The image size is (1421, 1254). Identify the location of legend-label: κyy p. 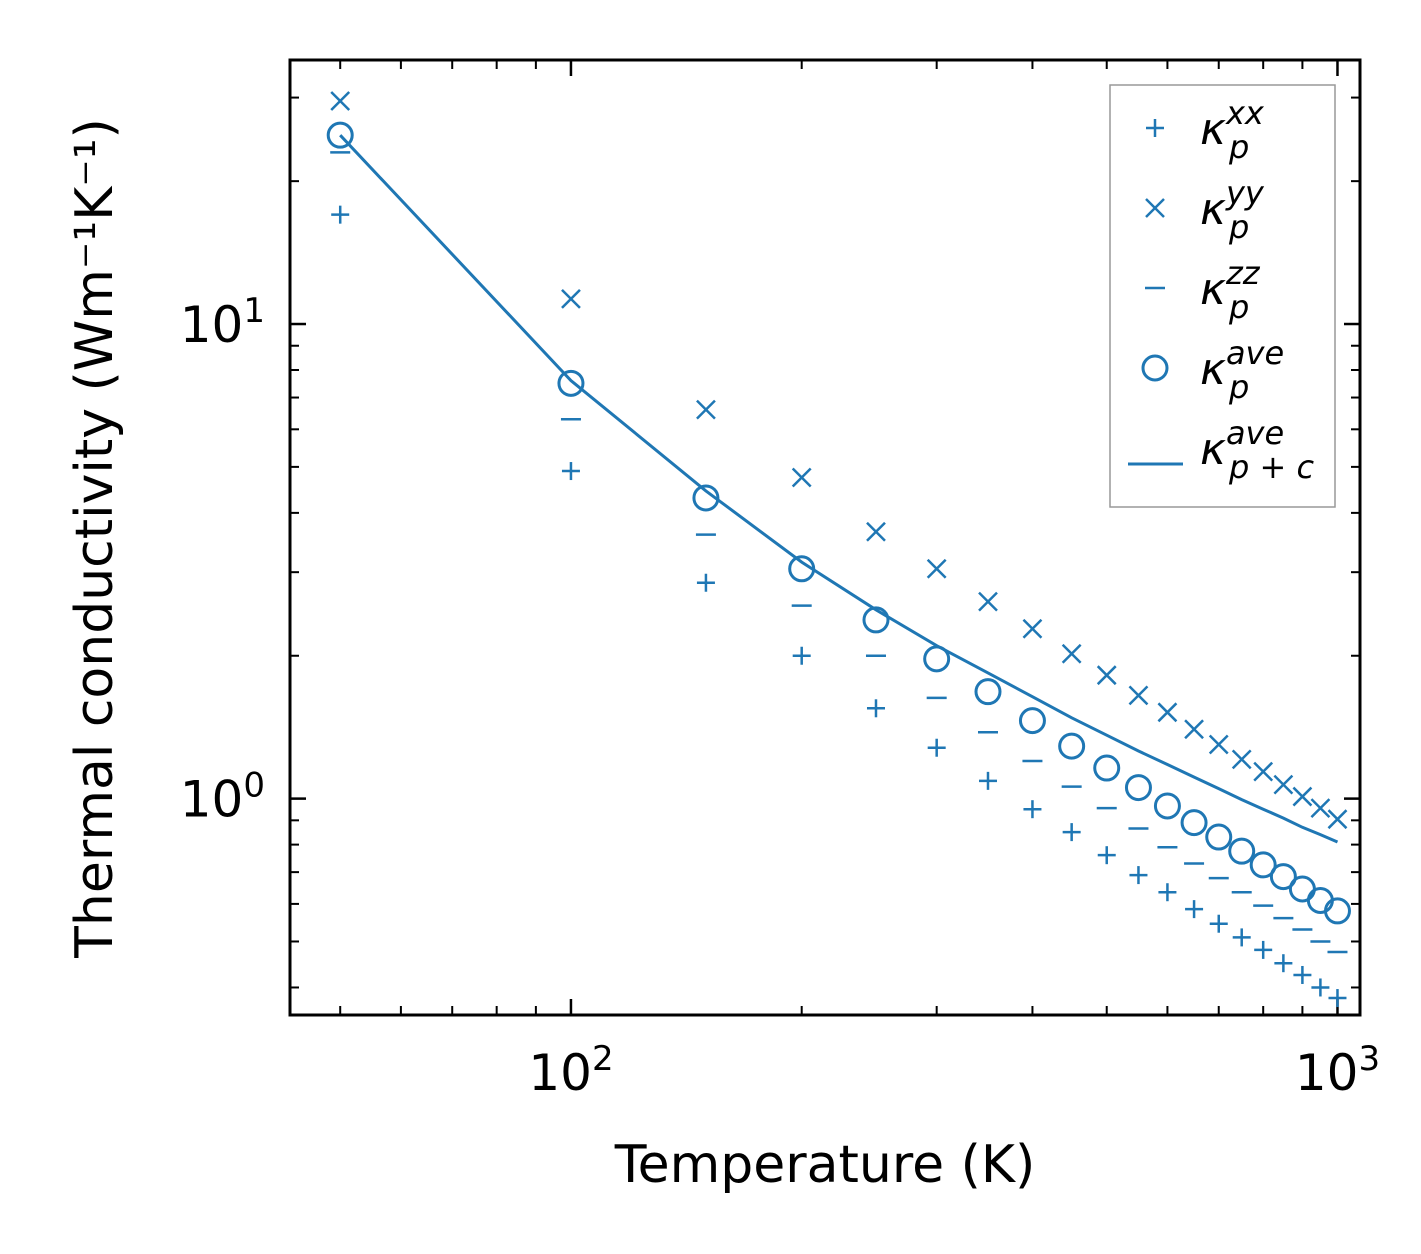
(1232, 210).